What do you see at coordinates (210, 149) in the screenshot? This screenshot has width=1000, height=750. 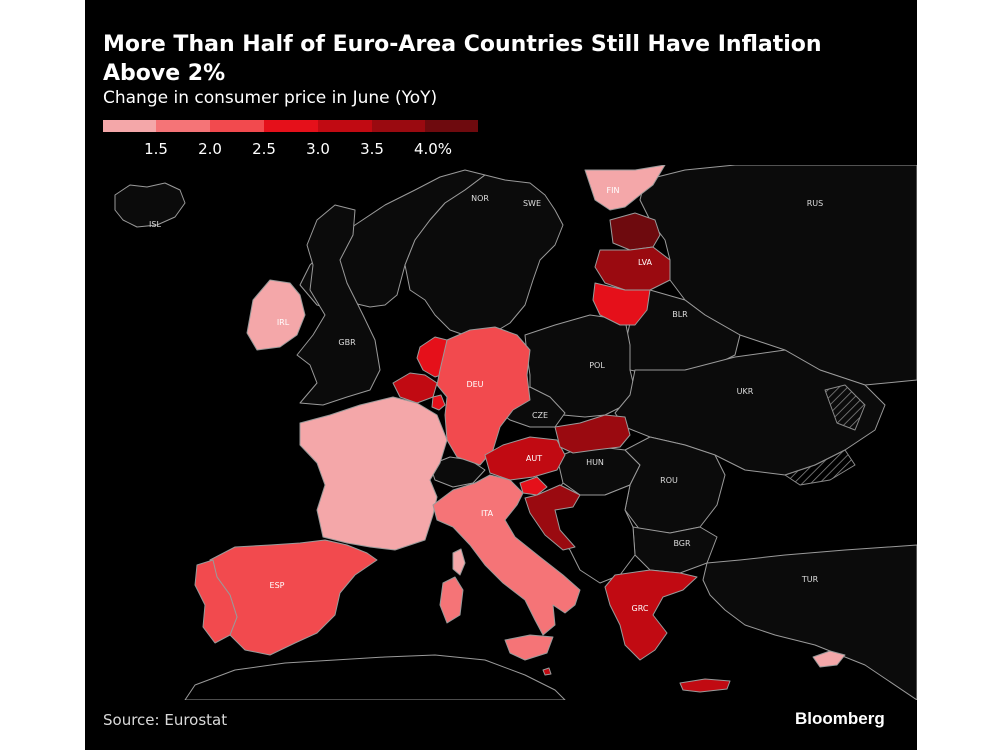 I see `legend-tick-2: 2.0` at bounding box center [210, 149].